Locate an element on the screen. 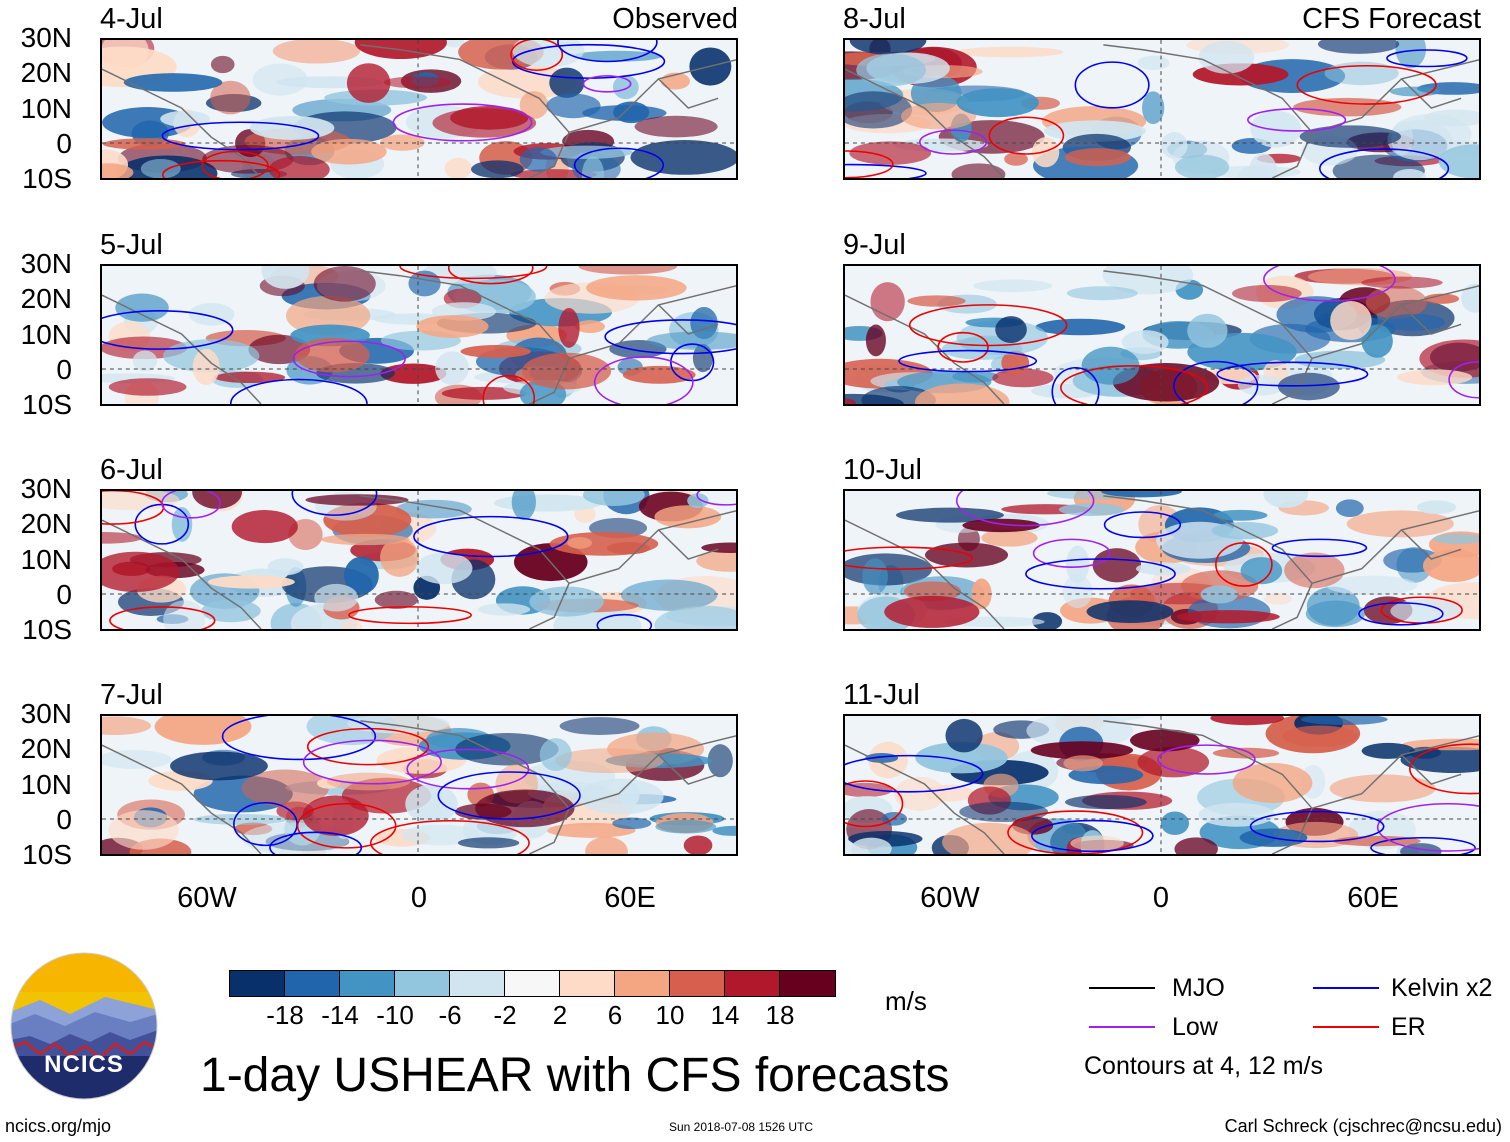  colorbar-tick: -6 is located at coordinates (450, 1015).